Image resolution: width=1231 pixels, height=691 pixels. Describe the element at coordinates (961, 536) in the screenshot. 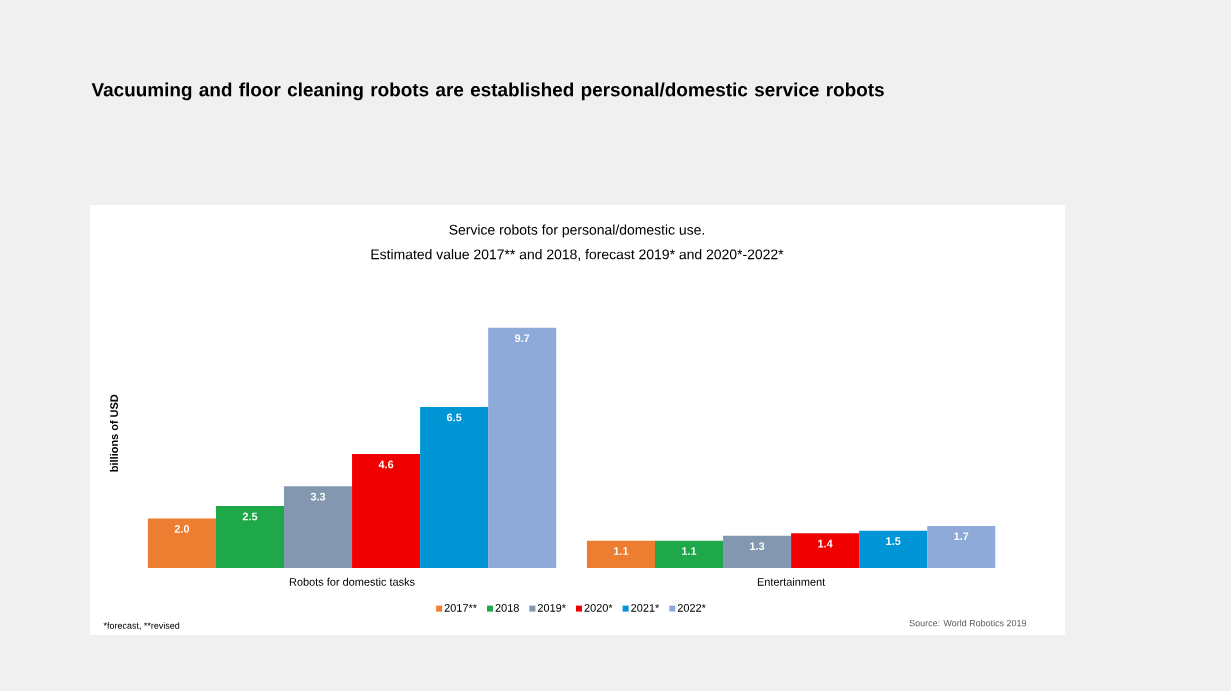

I see `data-label: 1.7` at that location.